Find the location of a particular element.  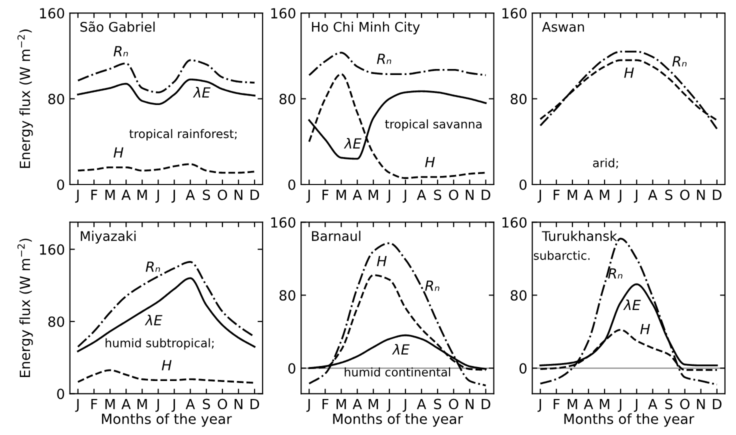

text: Barnaul is located at coordinates (336, 236).